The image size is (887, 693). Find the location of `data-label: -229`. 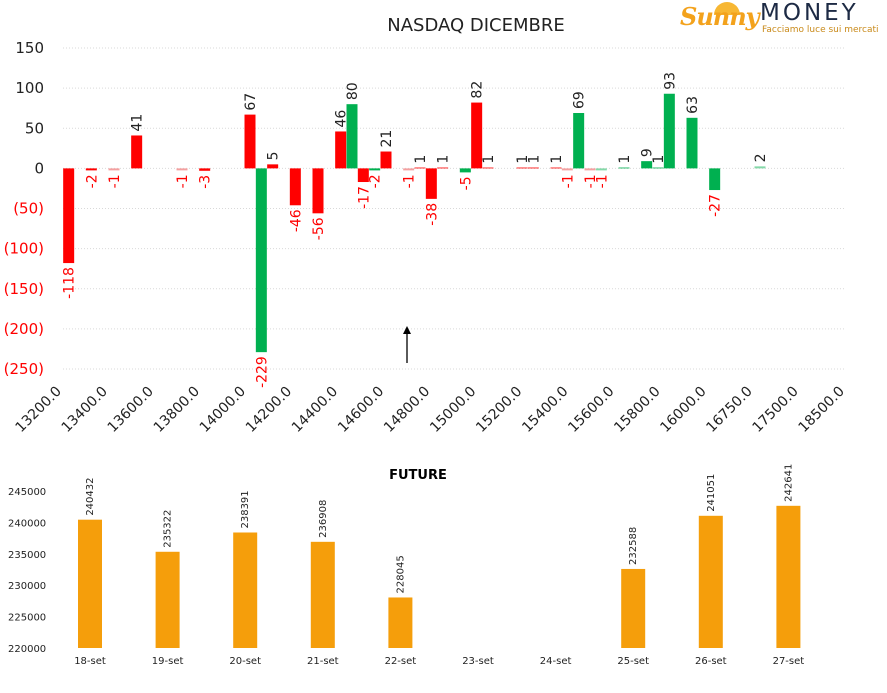

data-label: -229 is located at coordinates (262, 372).